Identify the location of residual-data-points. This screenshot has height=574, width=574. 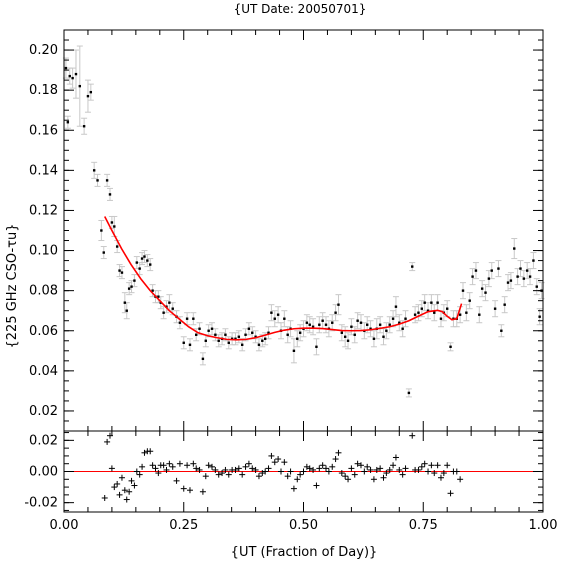
(282, 467).